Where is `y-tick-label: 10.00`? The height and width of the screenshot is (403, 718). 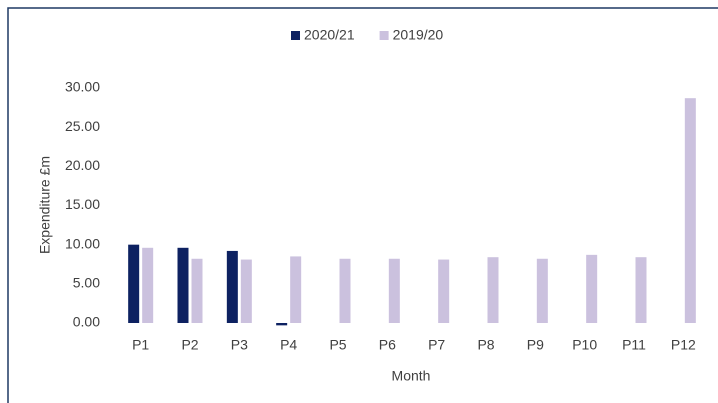
y-tick-label: 10.00 is located at coordinates (82, 243).